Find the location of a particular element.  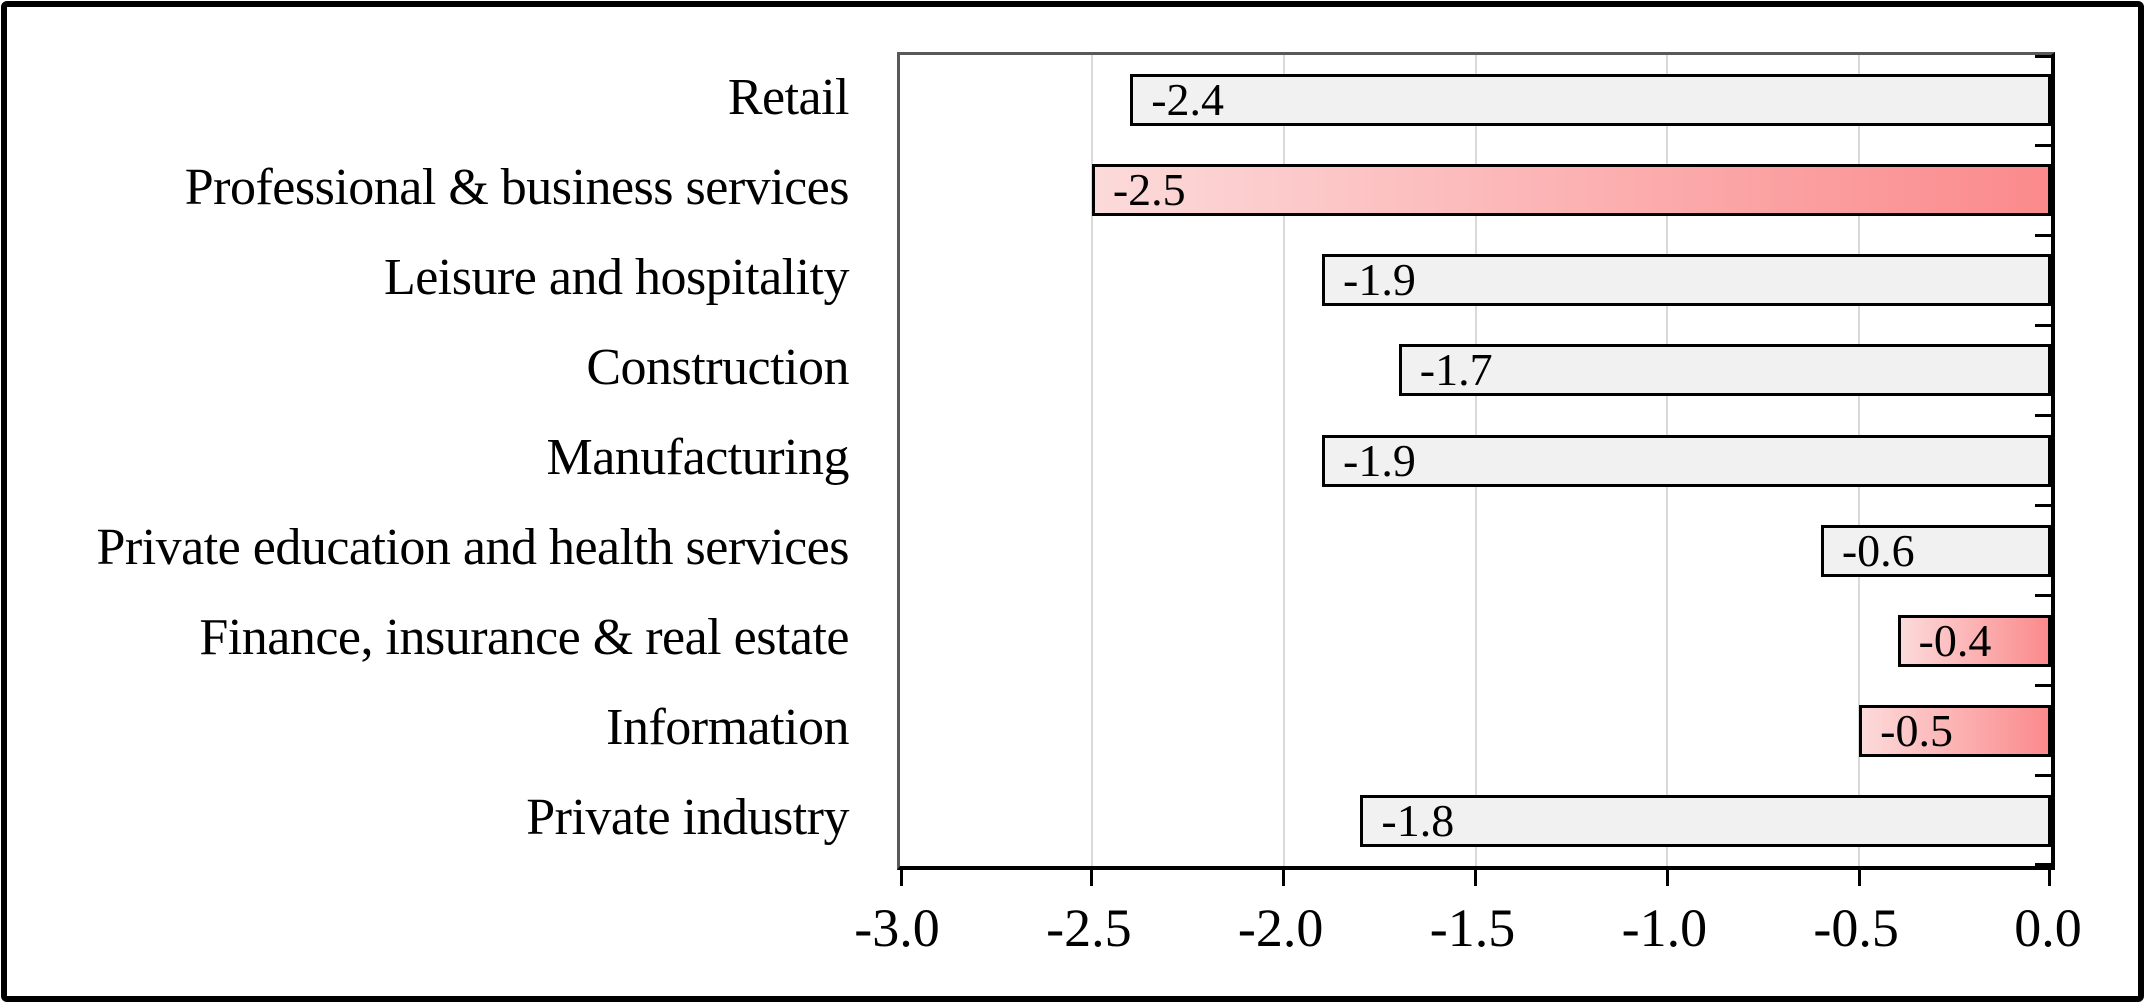

value-axis-tick--3 is located at coordinates (901, 878).